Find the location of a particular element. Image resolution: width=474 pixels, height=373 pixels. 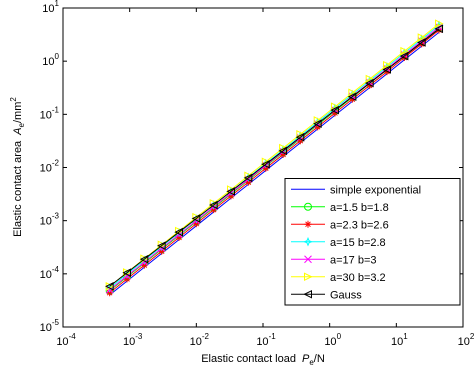

legend-label: a=30 b=3.2 is located at coordinates (358, 278).